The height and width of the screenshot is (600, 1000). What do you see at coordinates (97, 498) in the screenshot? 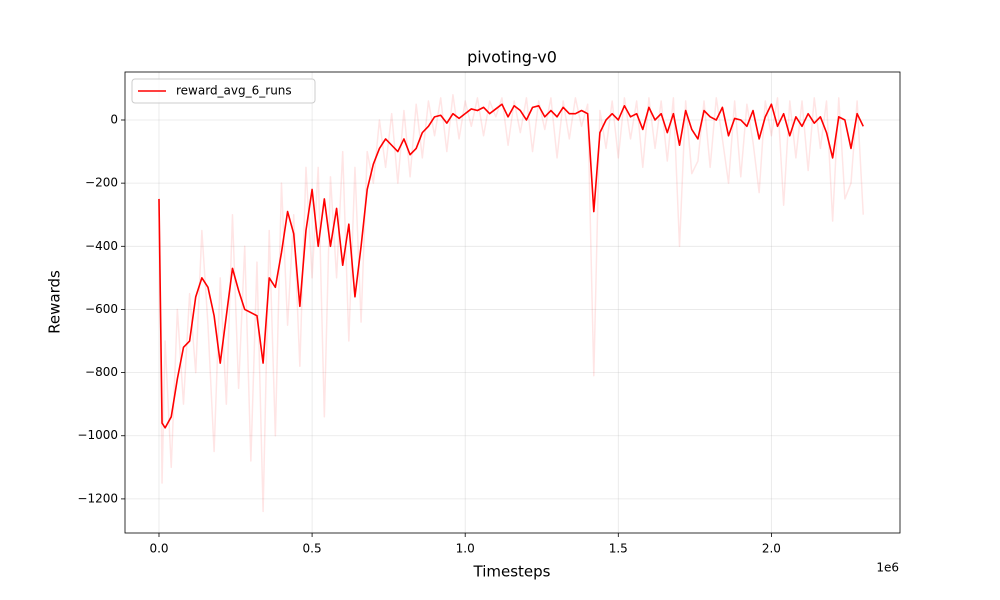
I see `y-tick-label: −1200` at bounding box center [97, 498].